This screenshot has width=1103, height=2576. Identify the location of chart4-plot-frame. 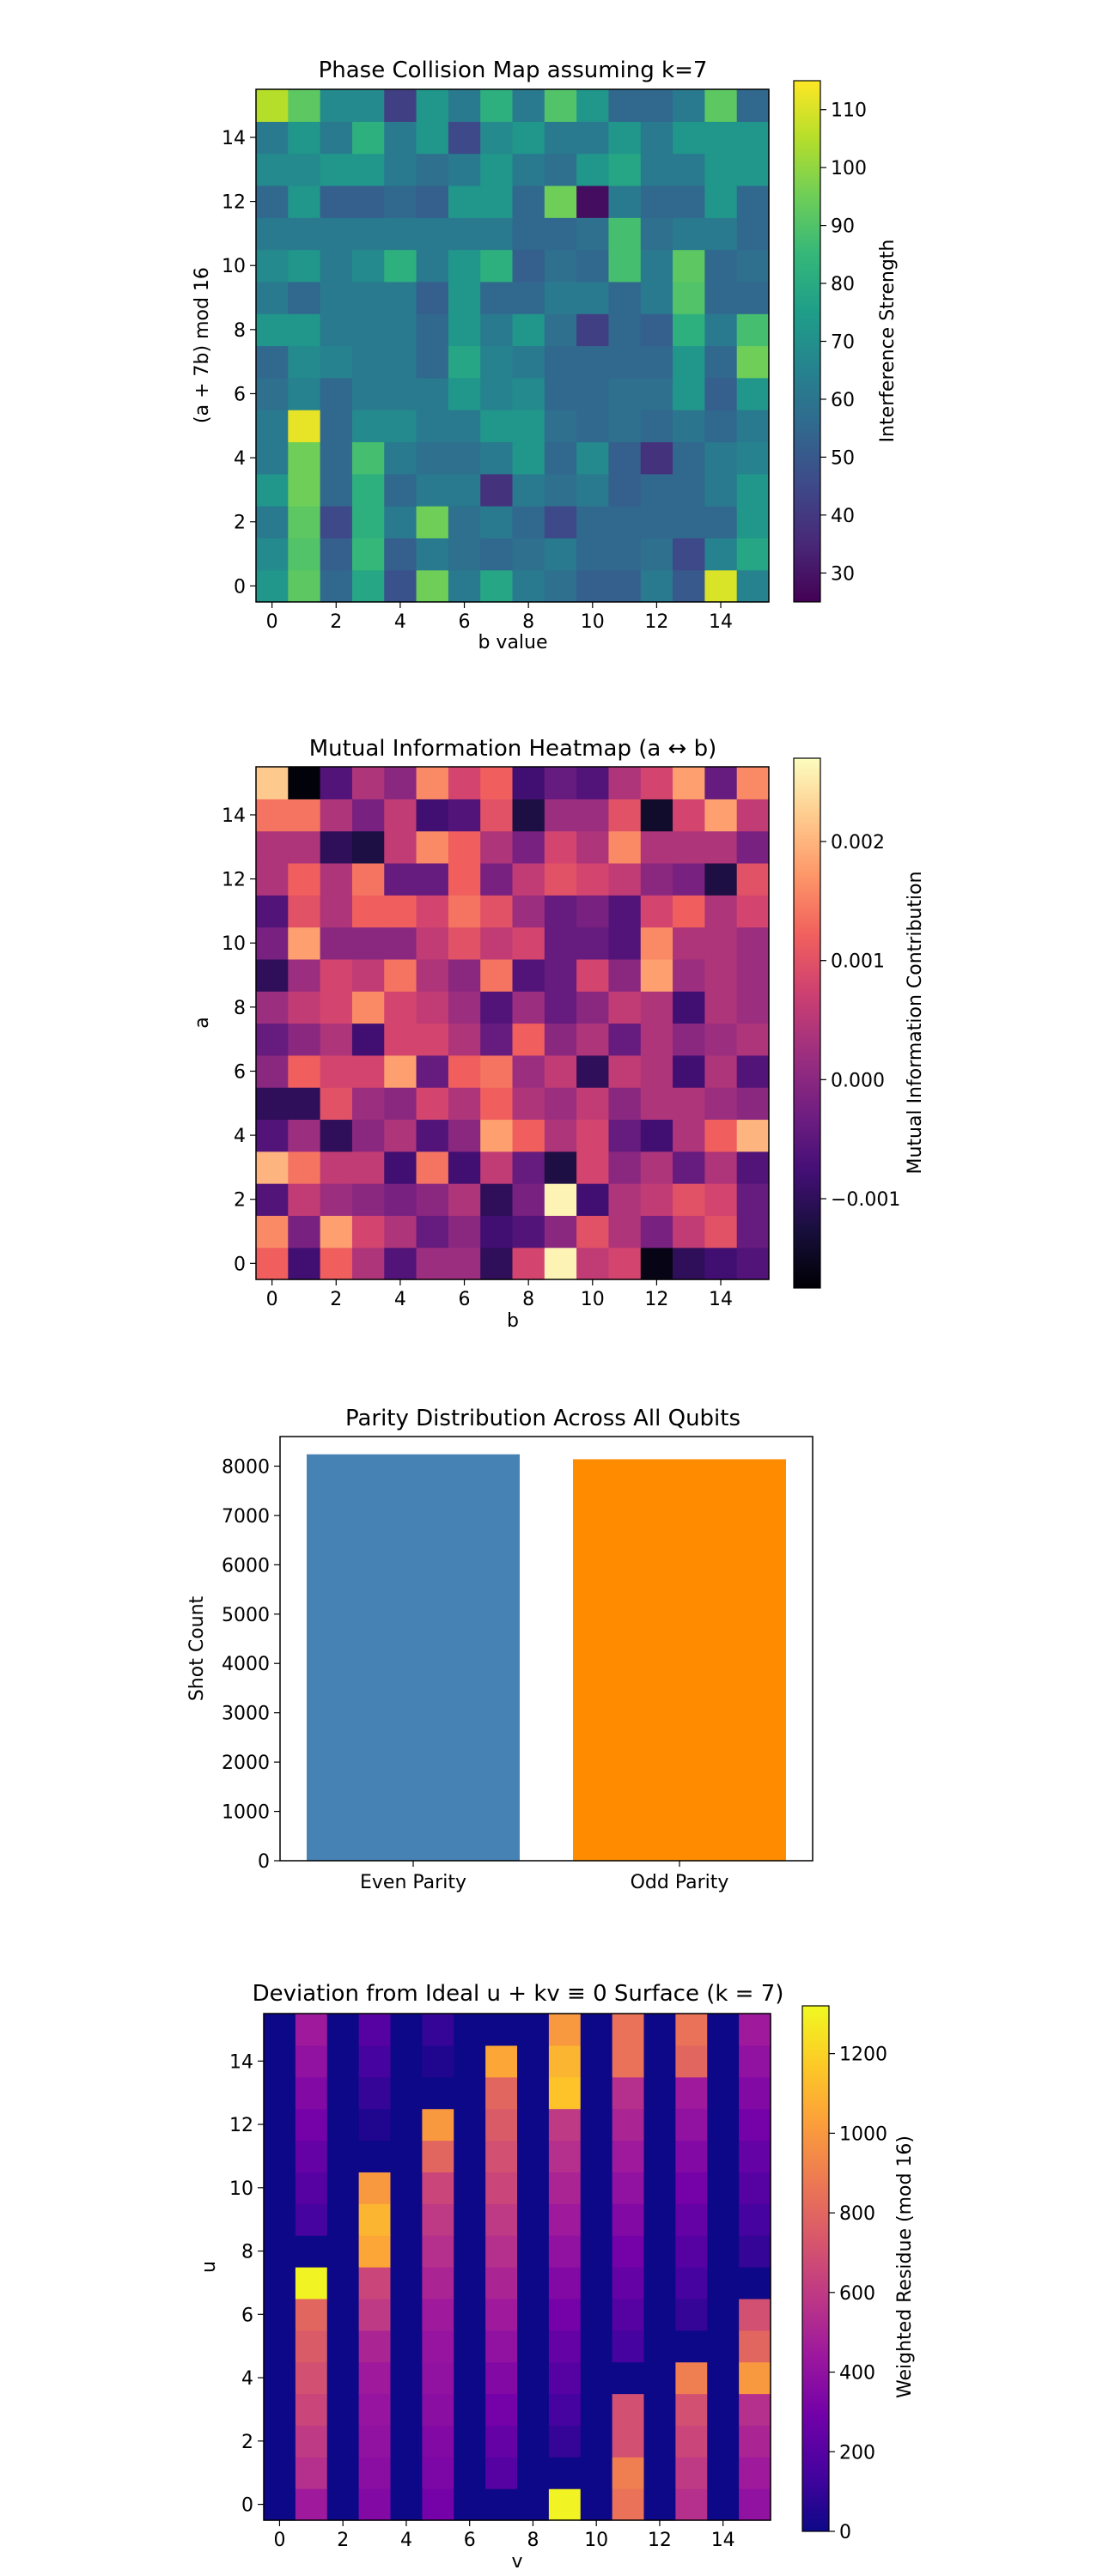
(517, 2267).